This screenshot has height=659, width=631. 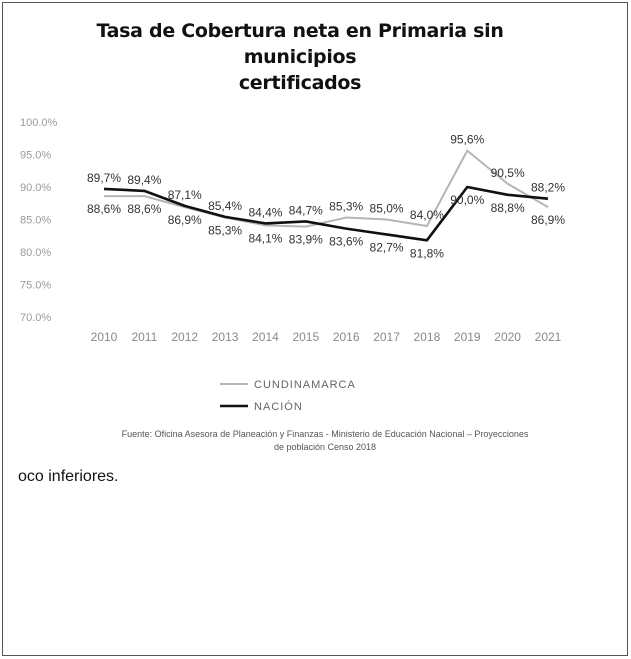 What do you see at coordinates (427, 215) in the screenshot?
I see `data-label: 84,0%` at bounding box center [427, 215].